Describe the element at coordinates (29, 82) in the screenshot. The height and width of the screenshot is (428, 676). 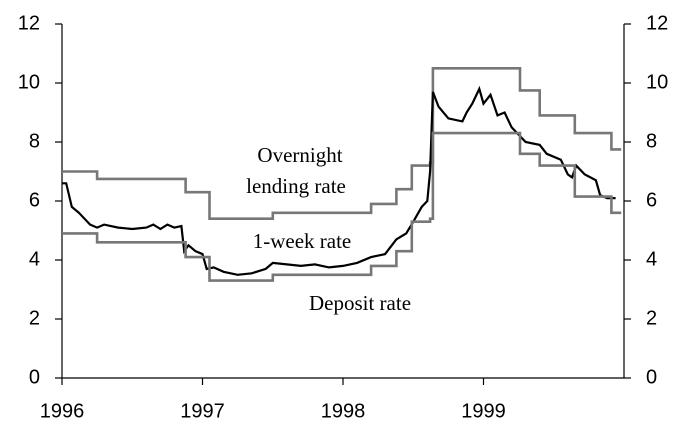
I see `y-tick-label: 10` at that location.